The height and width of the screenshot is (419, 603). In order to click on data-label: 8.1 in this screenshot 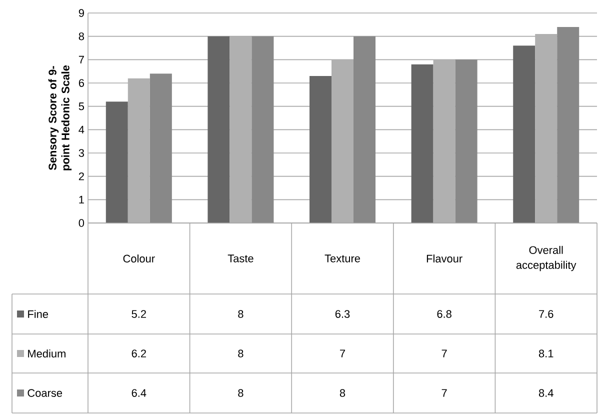, I will do `click(546, 354)`.